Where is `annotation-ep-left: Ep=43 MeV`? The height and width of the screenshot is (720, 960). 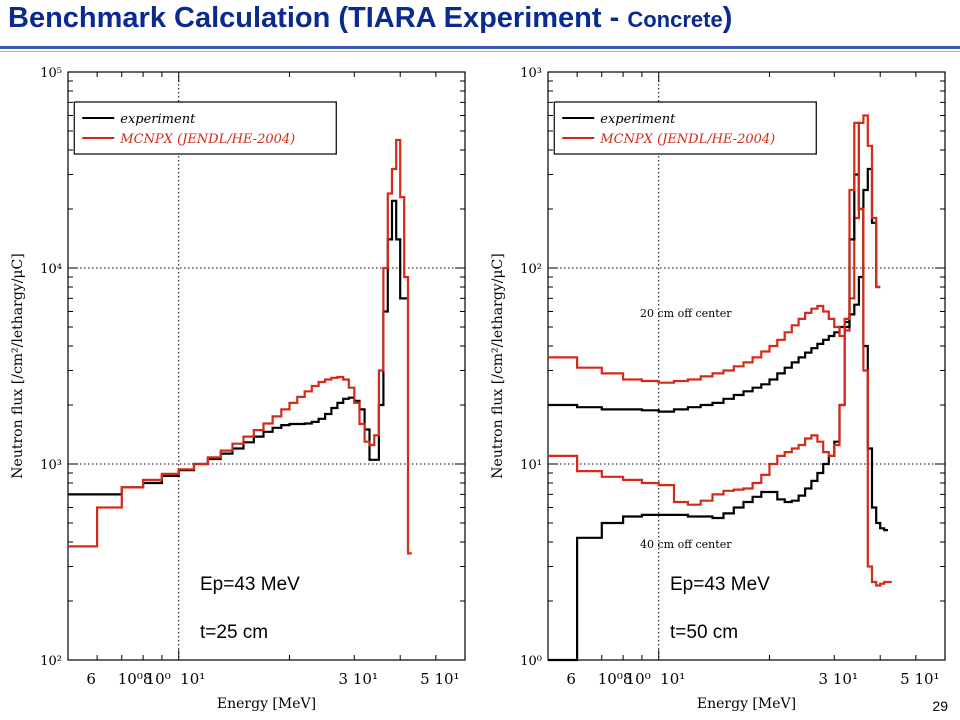 annotation-ep-left: Ep=43 MeV is located at coordinates (250, 584).